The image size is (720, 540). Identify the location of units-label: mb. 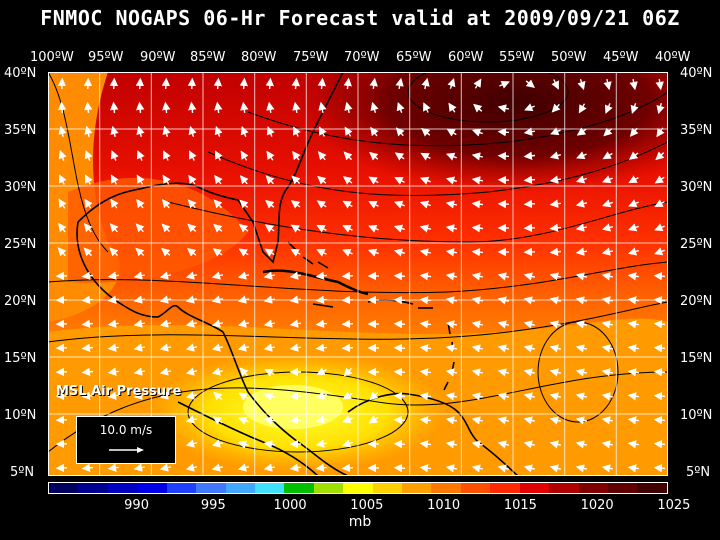
(360, 522).